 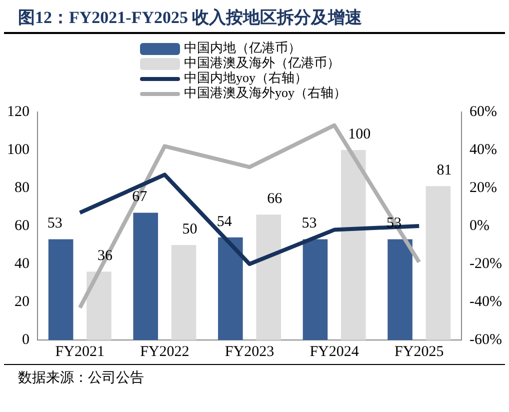 I want to click on legend-label: 中国内地yoy（右轴）, so click(x=246, y=78).